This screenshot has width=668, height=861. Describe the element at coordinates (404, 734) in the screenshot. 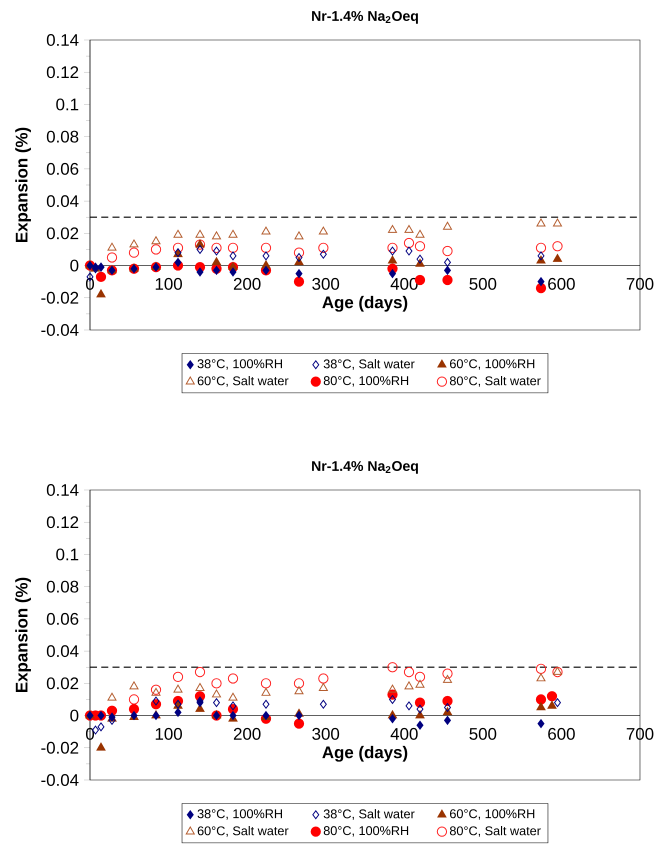

I see `x-tick-label: 400` at that location.